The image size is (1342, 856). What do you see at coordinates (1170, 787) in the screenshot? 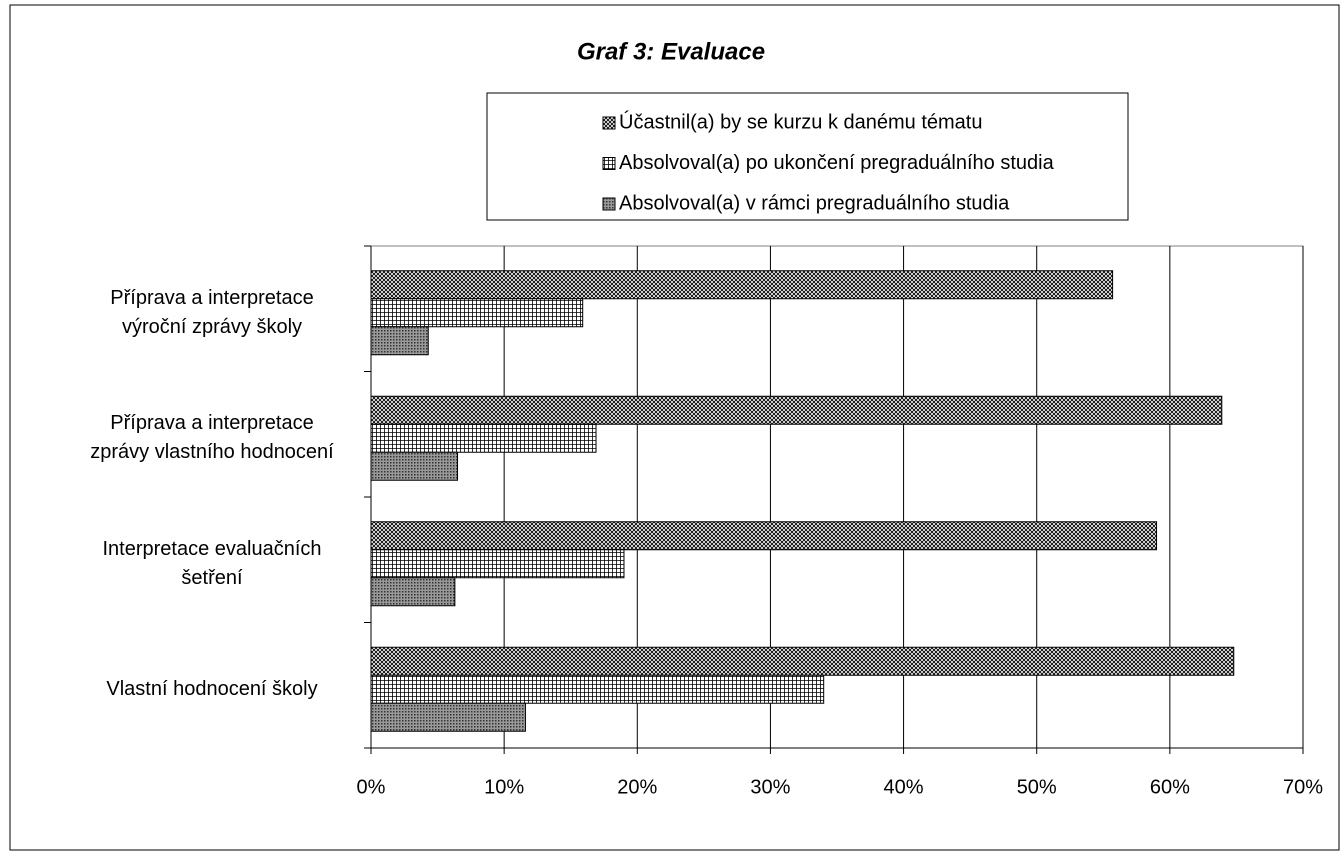
I see `x-tick-label: 60%` at bounding box center [1170, 787].